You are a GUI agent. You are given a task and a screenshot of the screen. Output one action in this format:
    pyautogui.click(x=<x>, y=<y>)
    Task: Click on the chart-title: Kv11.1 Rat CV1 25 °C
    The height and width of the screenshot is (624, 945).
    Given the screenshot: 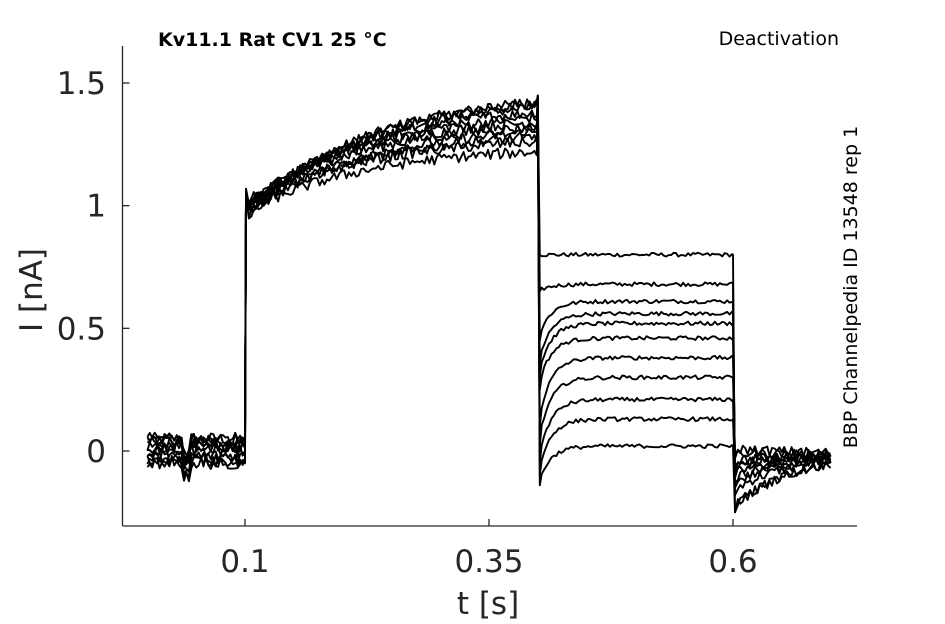 What is the action you would take?
    pyautogui.click(x=272, y=40)
    